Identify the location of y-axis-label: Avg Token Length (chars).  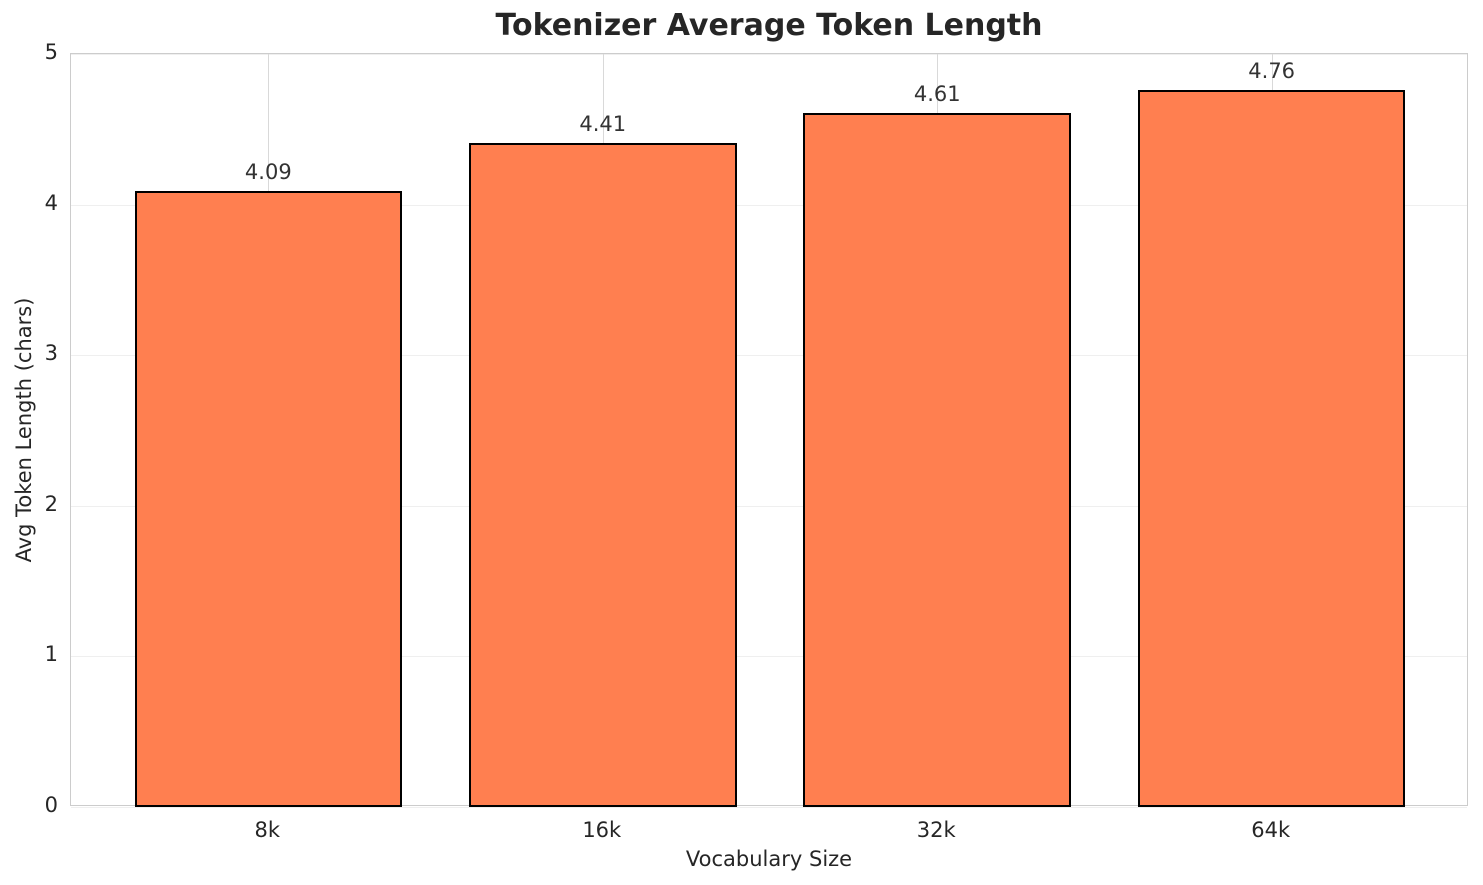
(24, 430).